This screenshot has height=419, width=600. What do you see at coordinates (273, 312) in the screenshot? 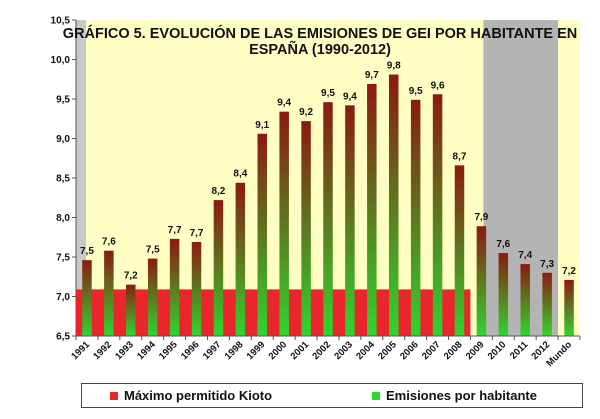
I see `kioto-limit-band` at bounding box center [273, 312].